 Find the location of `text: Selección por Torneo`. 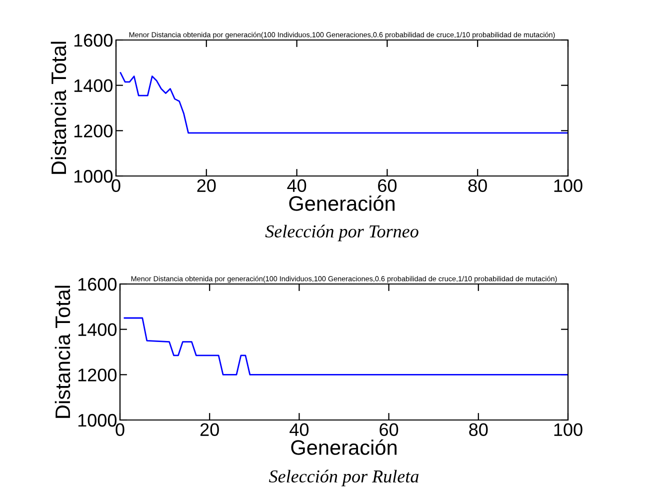

text: Selección por Torneo is located at coordinates (341, 233).